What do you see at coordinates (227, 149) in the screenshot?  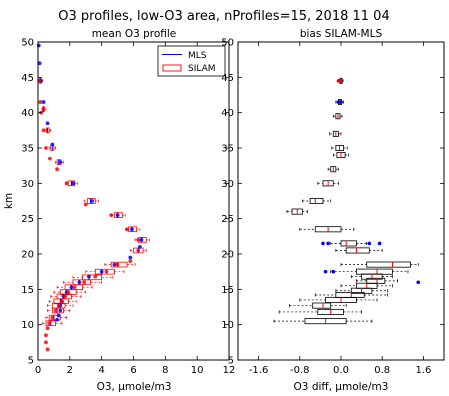 I see `right-y-tick-label: 35` at bounding box center [227, 149].